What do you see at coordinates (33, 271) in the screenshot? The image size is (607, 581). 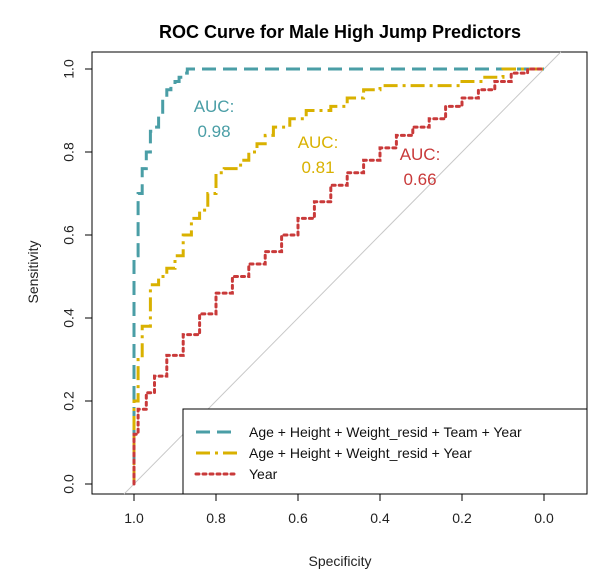 I see `y-axis-label: Sensitivity` at bounding box center [33, 271].